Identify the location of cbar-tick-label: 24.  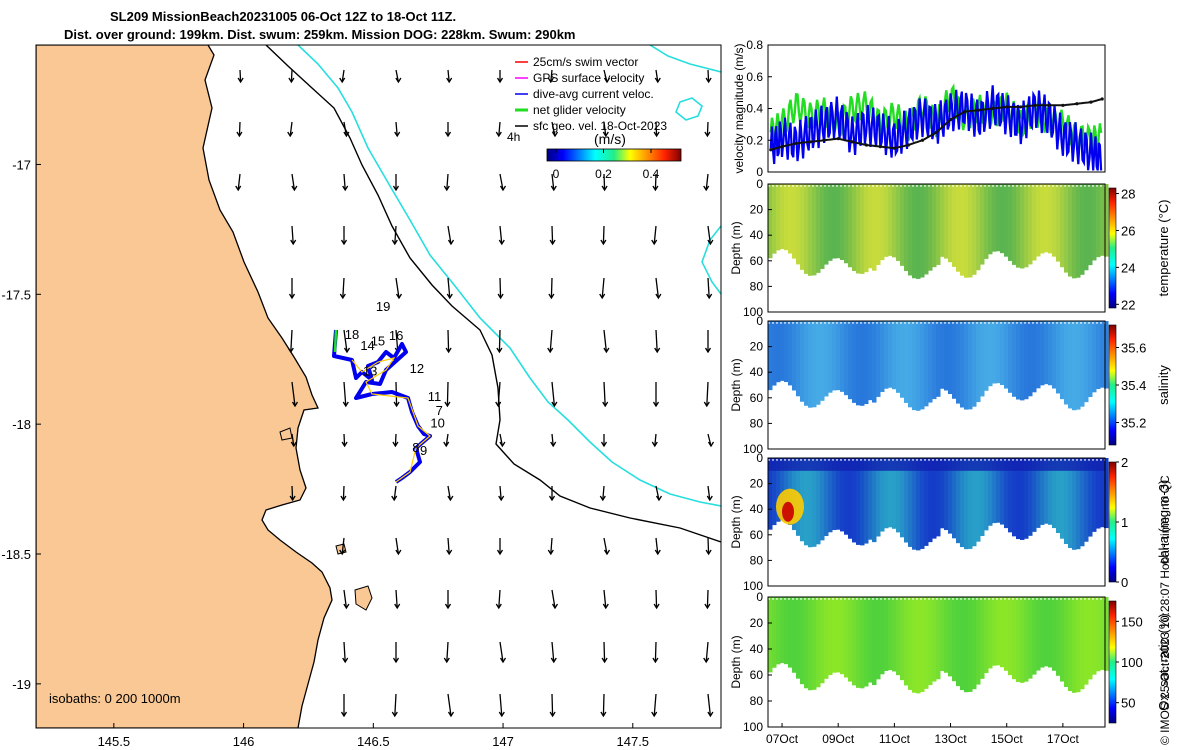
(1128, 267).